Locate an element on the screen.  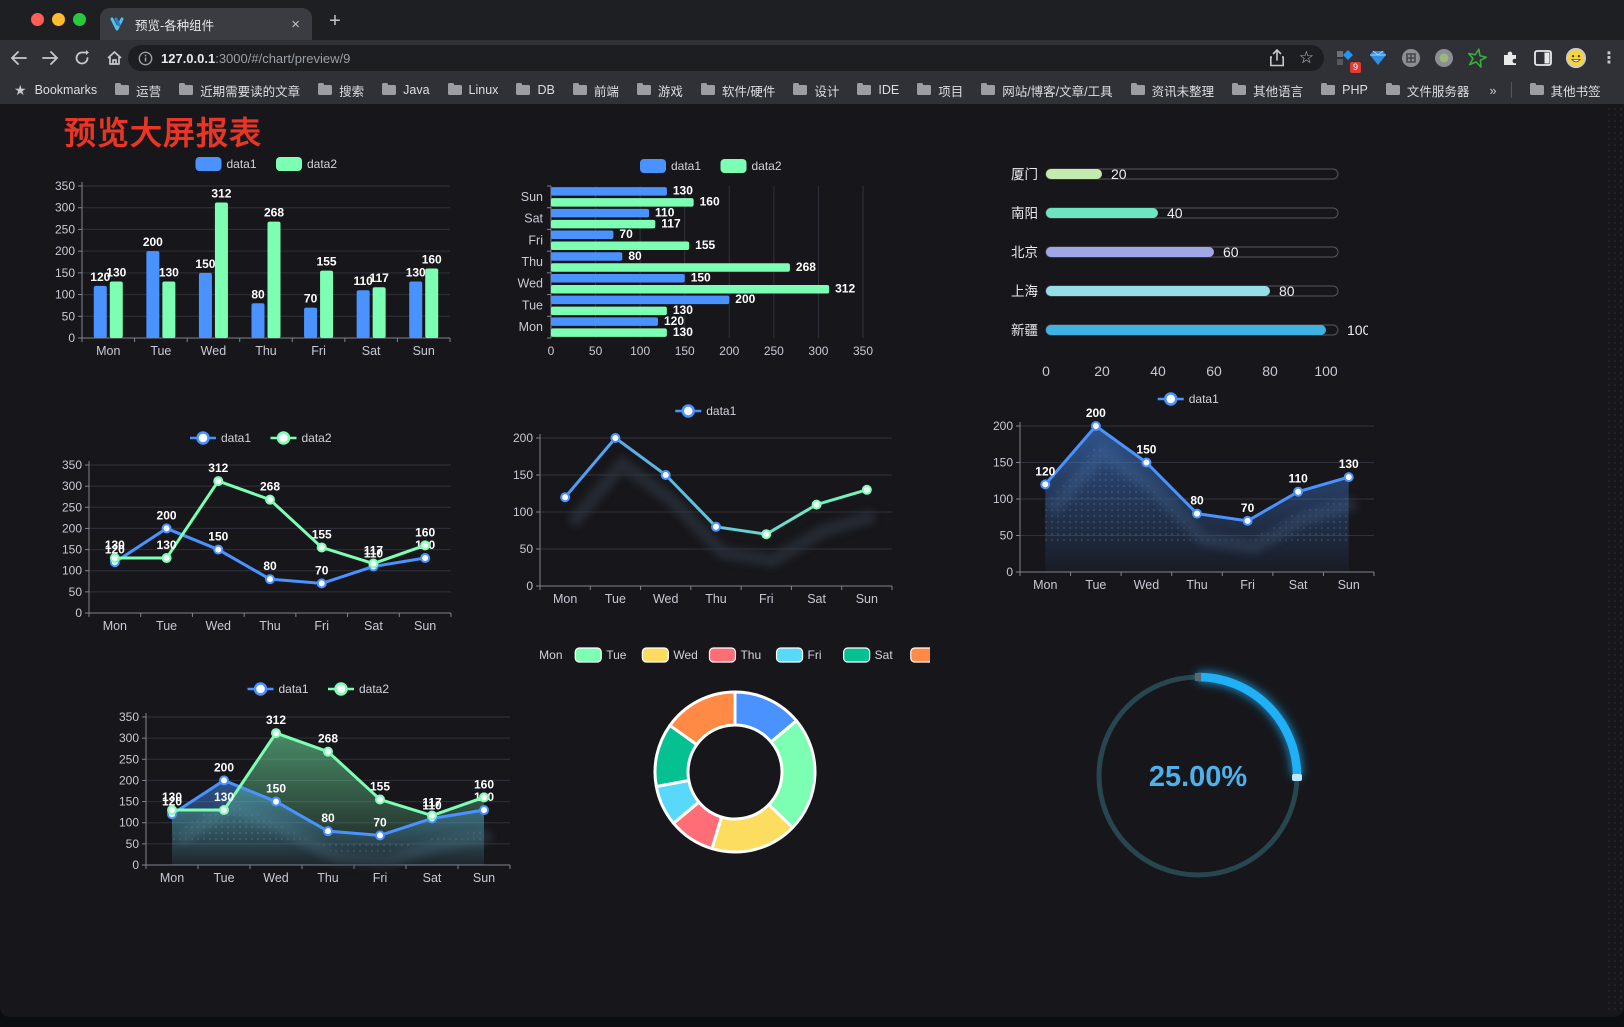
x-category-label: Fri is located at coordinates (1247, 585).